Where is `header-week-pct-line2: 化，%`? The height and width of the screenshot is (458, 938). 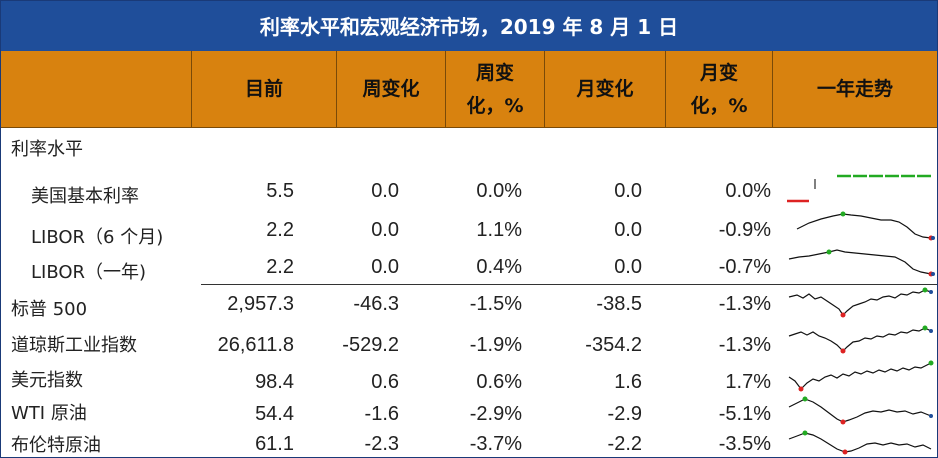
header-week-pct-line2: 化，% is located at coordinates (495, 105).